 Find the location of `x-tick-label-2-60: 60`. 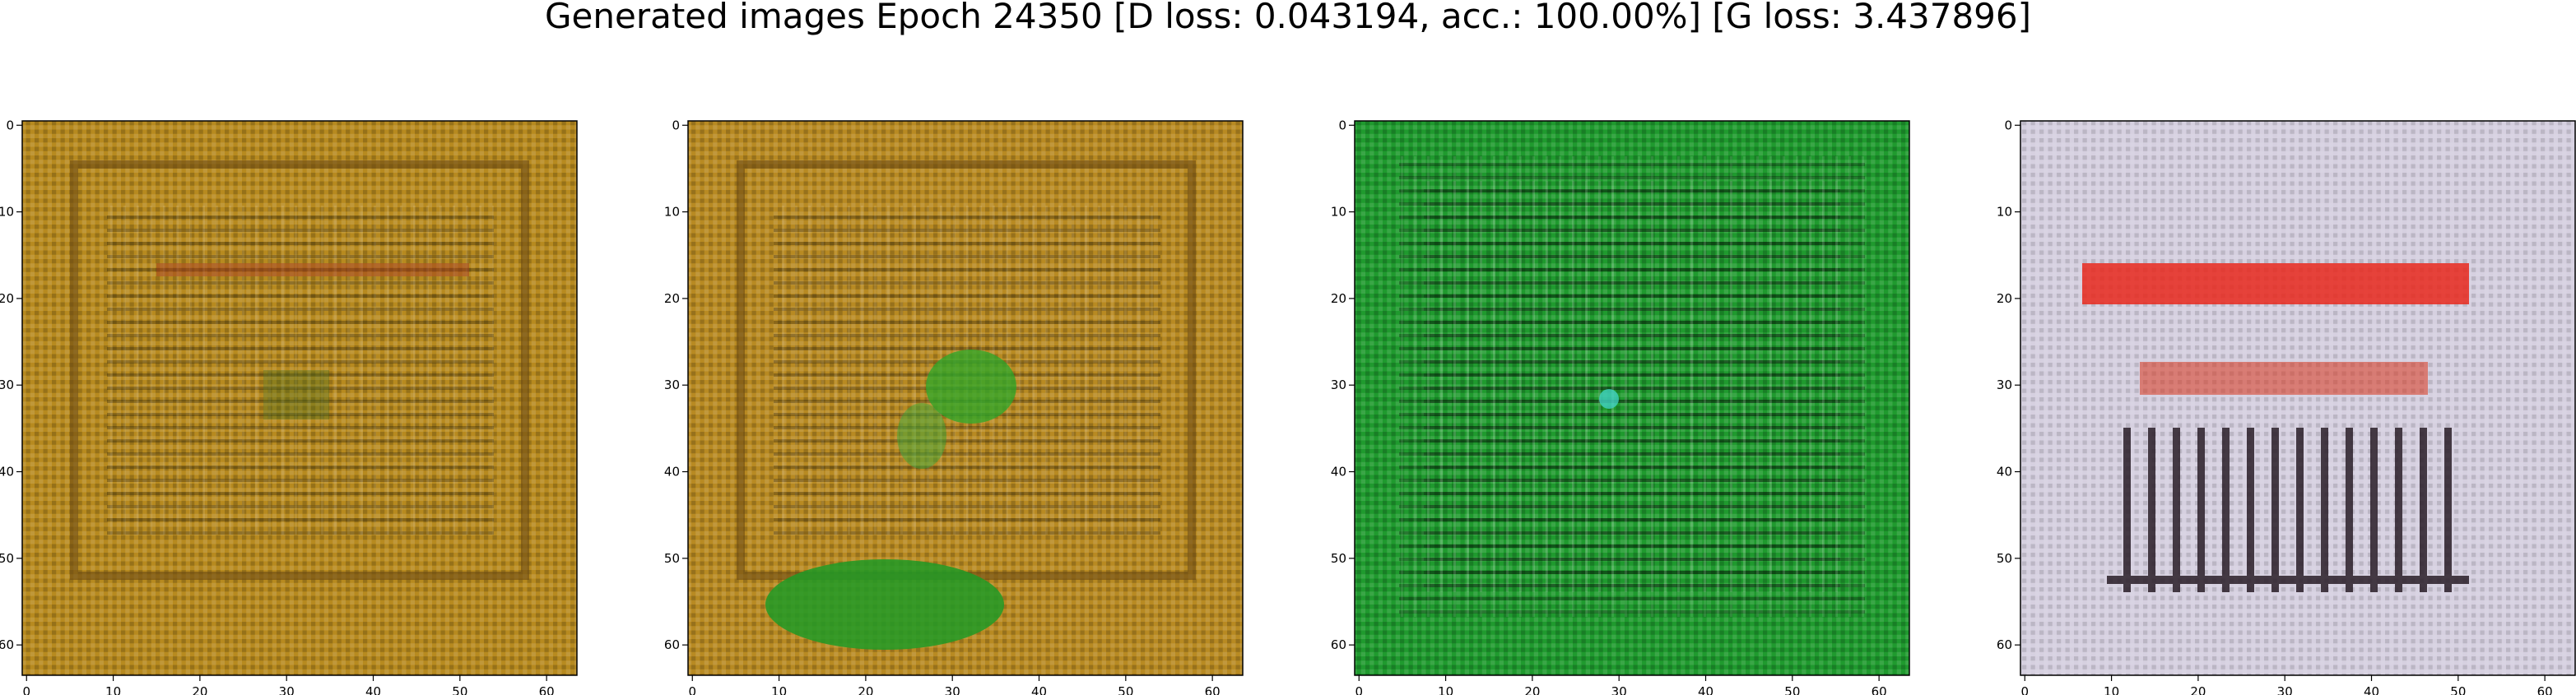

x-tick-label-2-60: 60 is located at coordinates (1213, 689).